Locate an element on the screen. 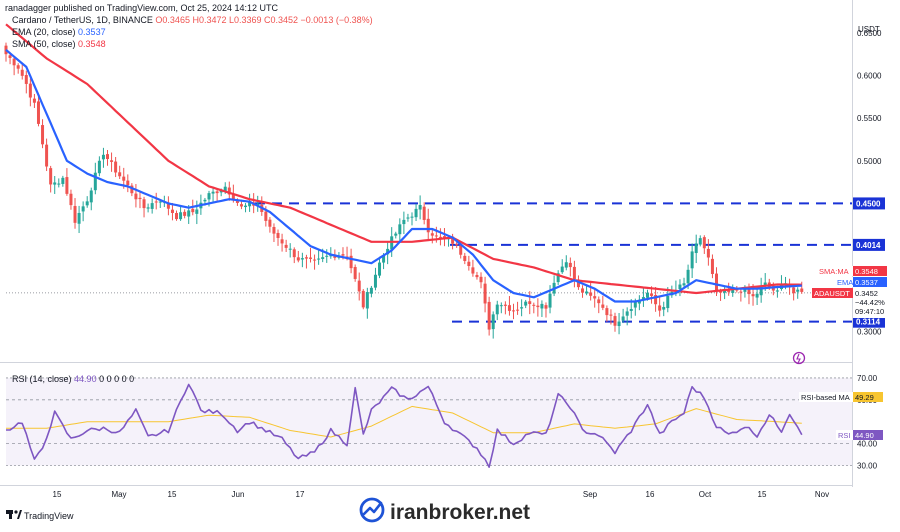 This screenshot has width=900, height=532. ema-legend: EMA (20, close) 0.3537 is located at coordinates (59, 32).